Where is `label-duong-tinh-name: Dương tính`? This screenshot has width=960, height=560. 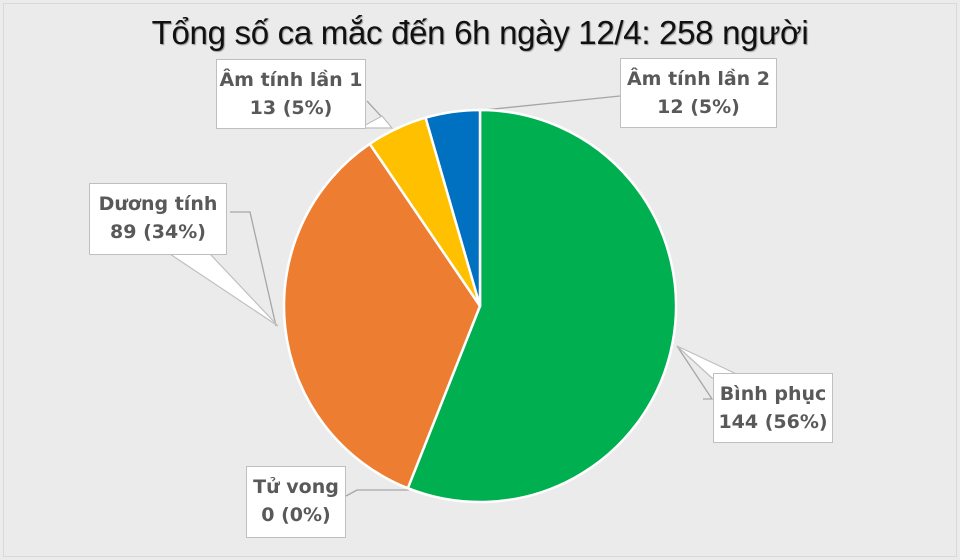
label-duong-tinh-name: Dương tính is located at coordinates (158, 204).